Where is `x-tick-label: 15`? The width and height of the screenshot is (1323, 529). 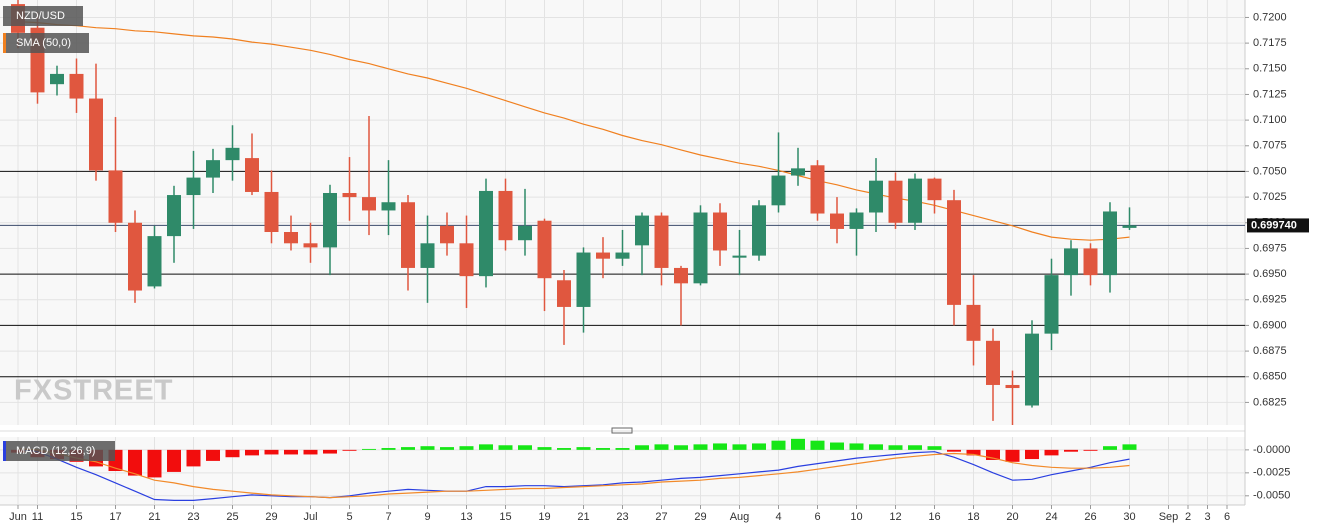
x-tick-label: 15 is located at coordinates (505, 517).